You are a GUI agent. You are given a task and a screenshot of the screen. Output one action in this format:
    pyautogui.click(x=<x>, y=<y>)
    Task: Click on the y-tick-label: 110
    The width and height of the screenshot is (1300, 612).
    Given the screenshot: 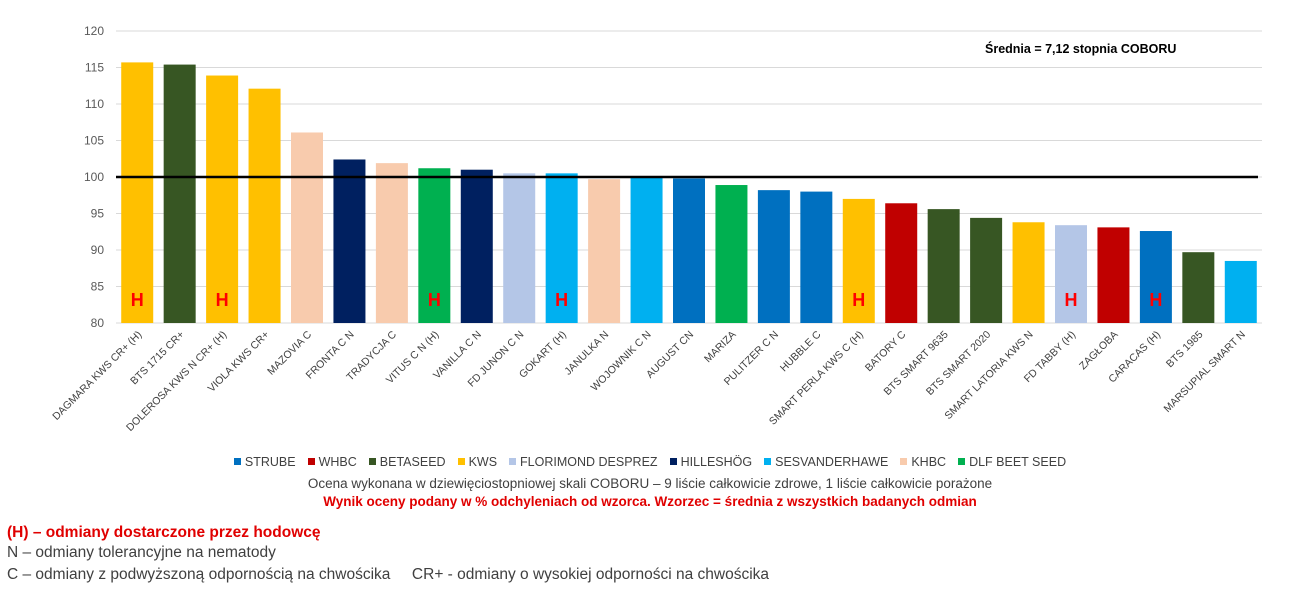 What is the action you would take?
    pyautogui.click(x=94, y=104)
    